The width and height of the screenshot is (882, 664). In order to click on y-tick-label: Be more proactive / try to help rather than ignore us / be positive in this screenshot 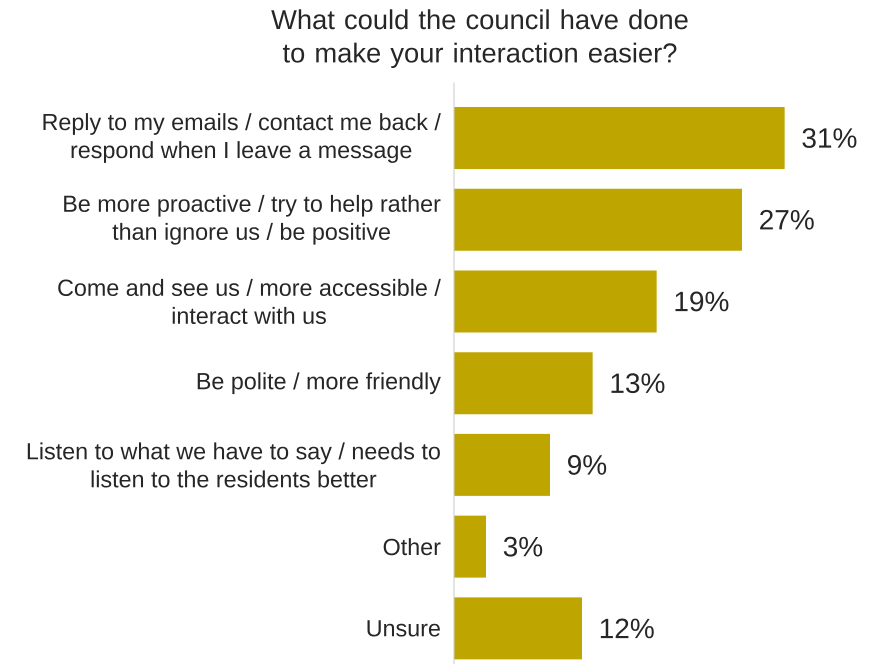, I will do `click(252, 219)`.